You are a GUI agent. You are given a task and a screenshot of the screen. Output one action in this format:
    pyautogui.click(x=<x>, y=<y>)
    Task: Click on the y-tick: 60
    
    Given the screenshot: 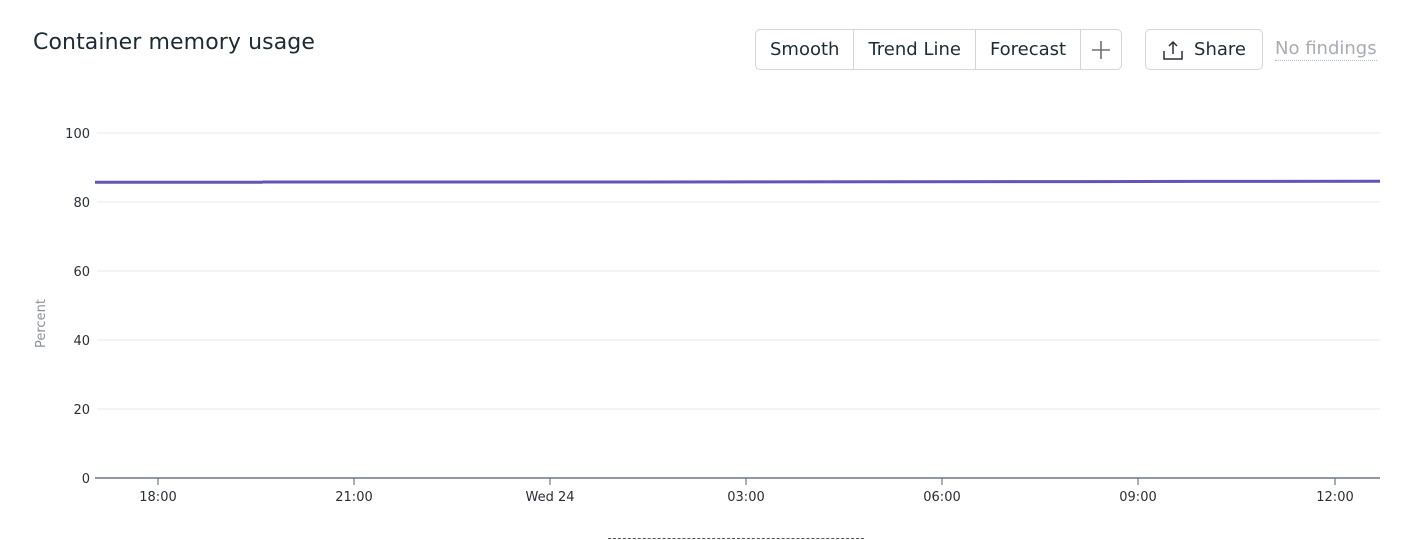 What is the action you would take?
    pyautogui.click(x=81, y=272)
    